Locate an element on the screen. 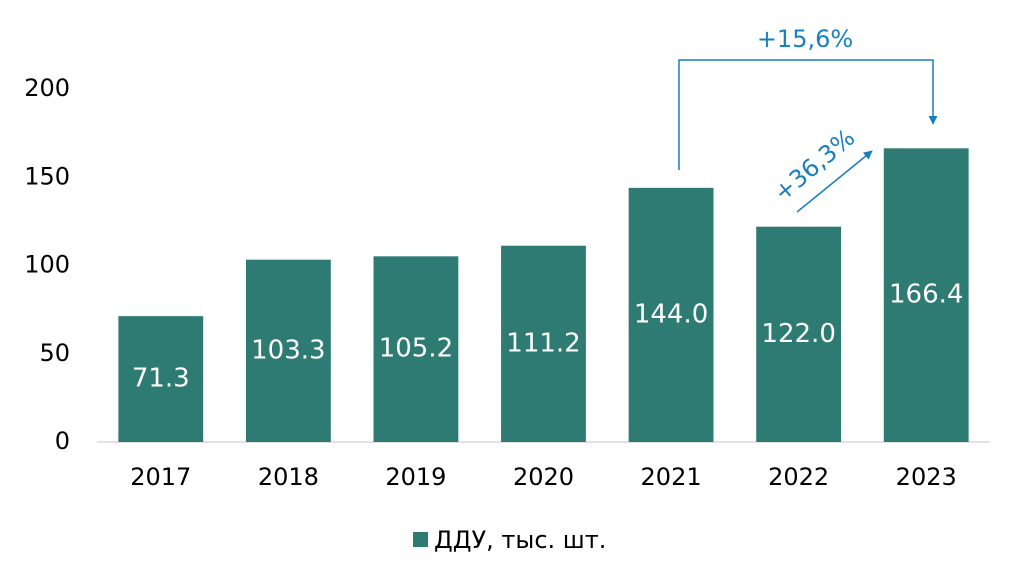  y-tick-label: 50 is located at coordinates (54, 353).